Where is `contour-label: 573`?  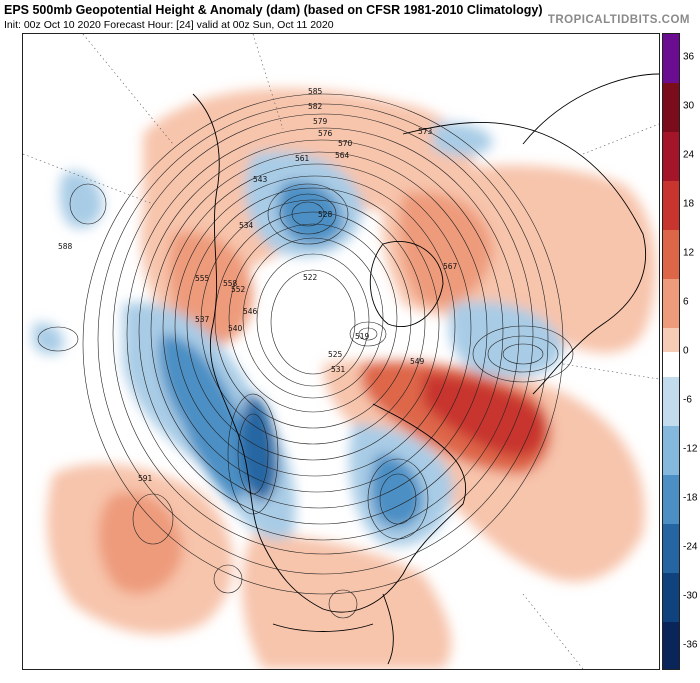
contour-label: 573 is located at coordinates (425, 131).